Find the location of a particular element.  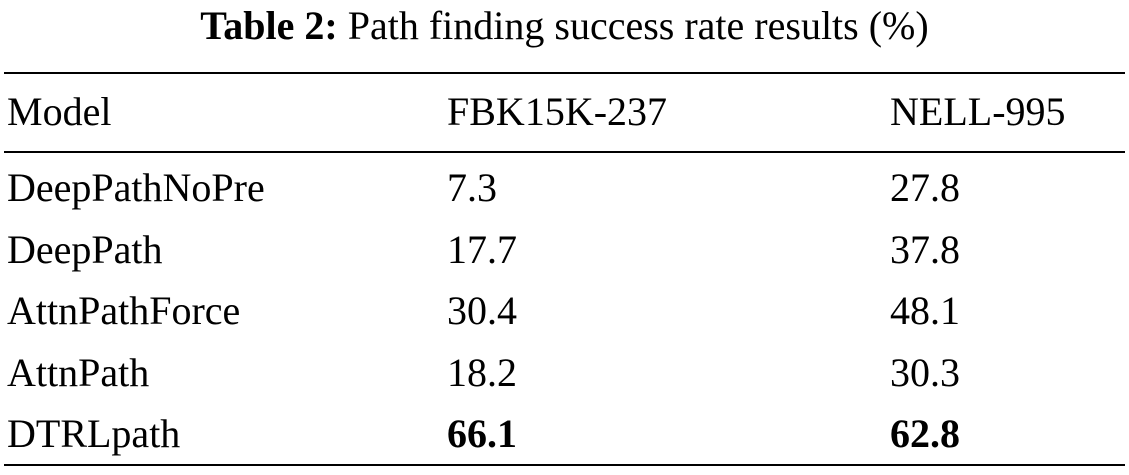

score-cell: 30.3 is located at coordinates (925, 372).